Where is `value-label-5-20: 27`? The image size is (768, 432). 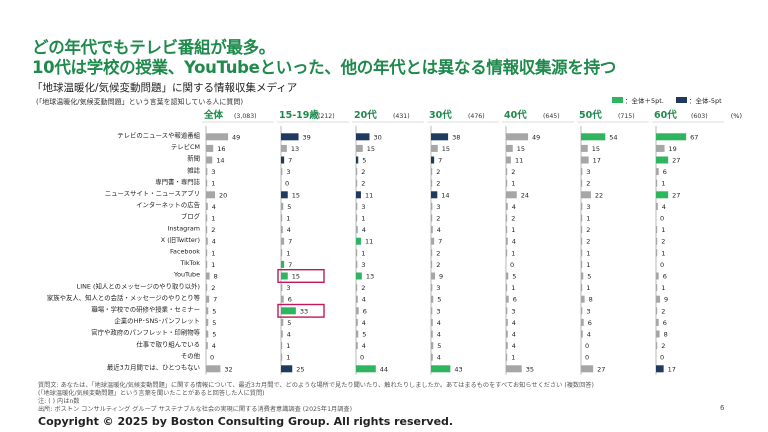 value-label-5-20: 27 is located at coordinates (601, 369).